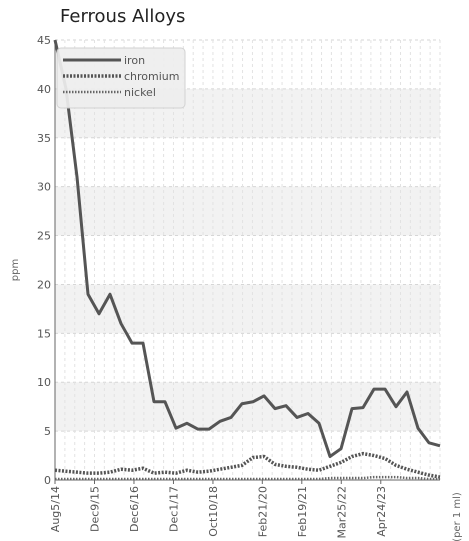  What do you see at coordinates (134, 509) in the screenshot?
I see `x-tick-label: Dec6/16` at bounding box center [134, 509].